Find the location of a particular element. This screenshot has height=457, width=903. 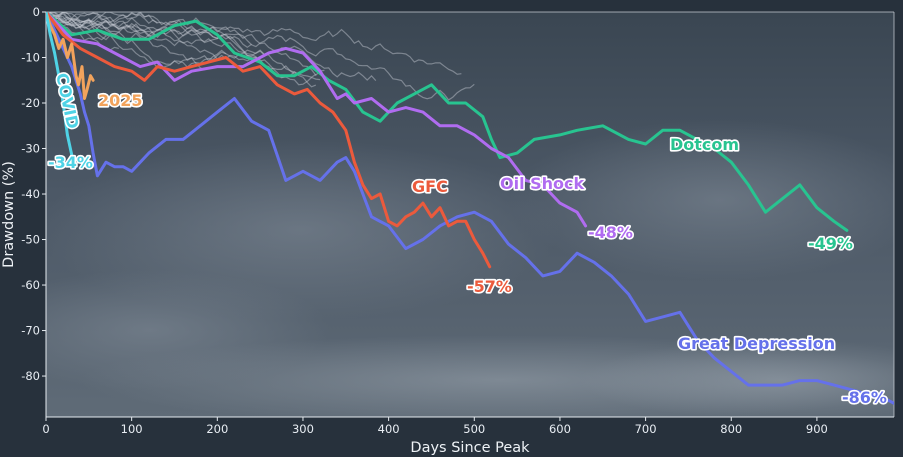

x-tick-label: 400 is located at coordinates (389, 429).